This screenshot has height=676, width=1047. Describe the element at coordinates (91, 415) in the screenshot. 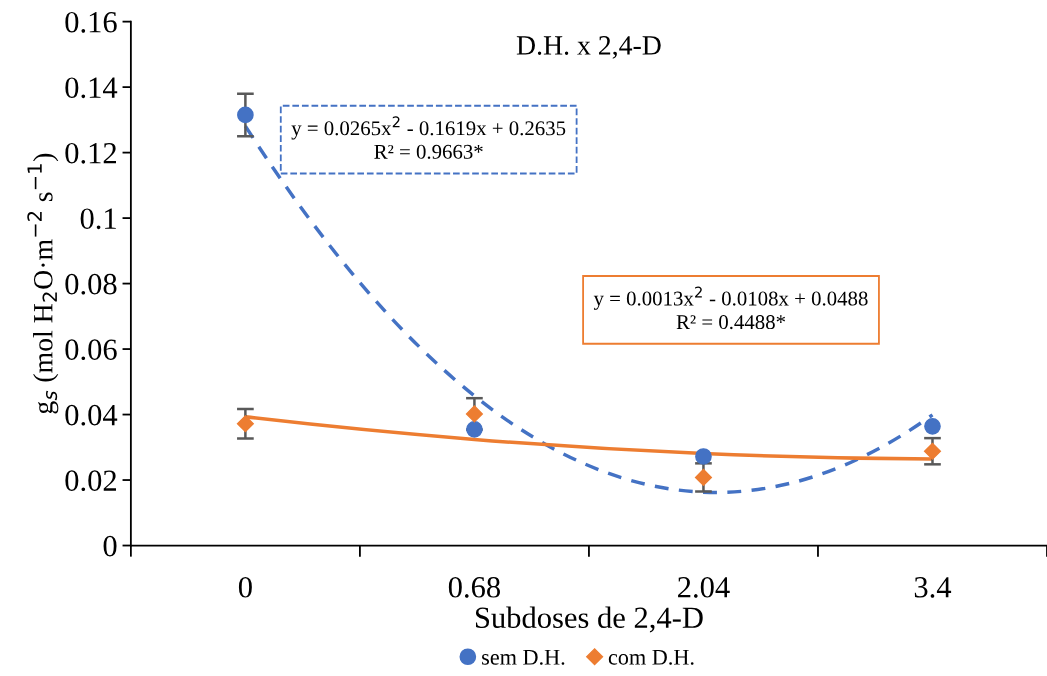

I see `y-tick-label: 0.04` at that location.